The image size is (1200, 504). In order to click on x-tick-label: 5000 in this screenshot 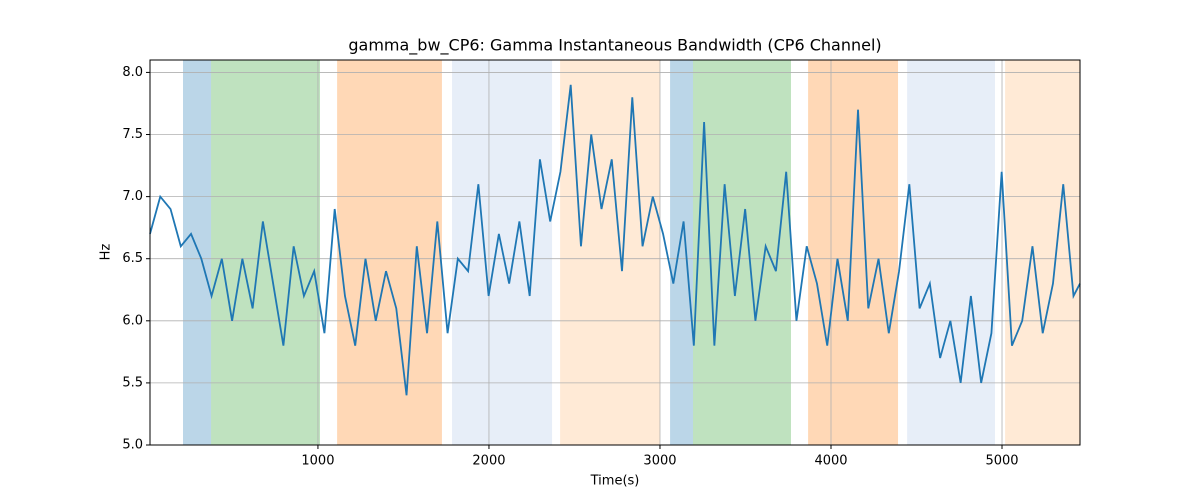, I will do `click(1001, 461)`.